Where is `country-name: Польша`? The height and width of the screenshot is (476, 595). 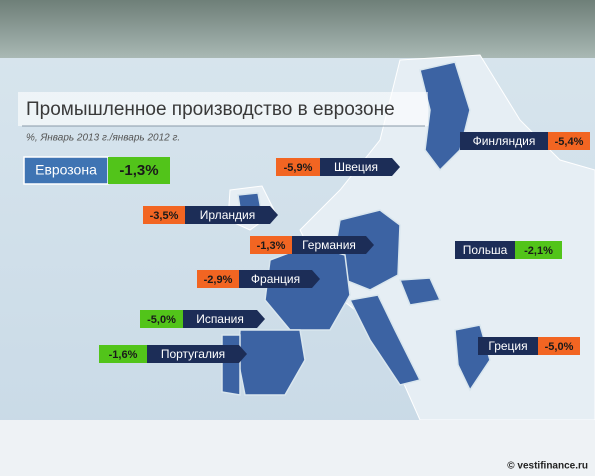
country-name: Польша is located at coordinates (485, 250).